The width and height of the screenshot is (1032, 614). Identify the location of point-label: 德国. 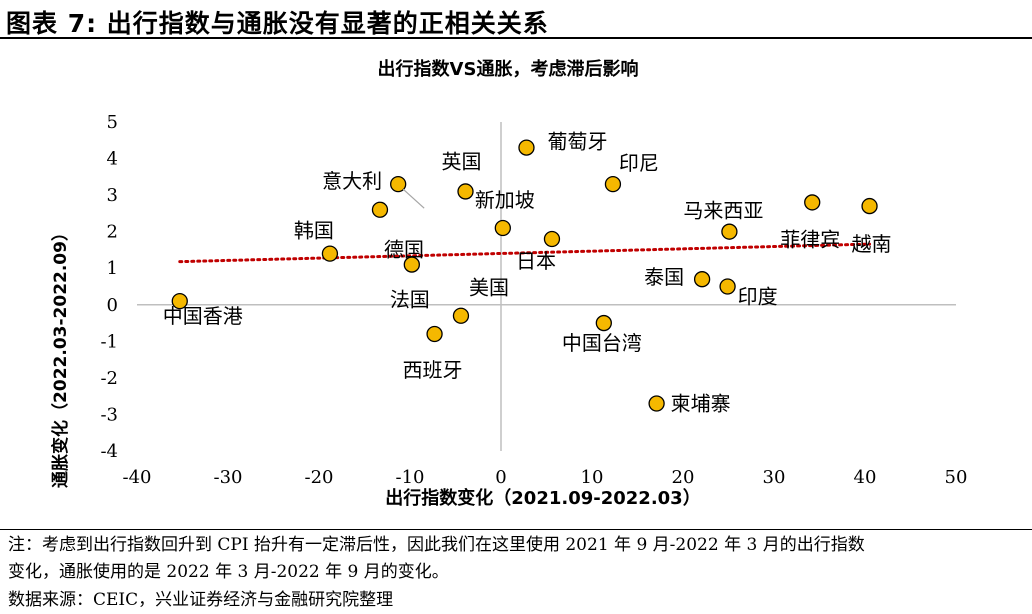
(404, 250).